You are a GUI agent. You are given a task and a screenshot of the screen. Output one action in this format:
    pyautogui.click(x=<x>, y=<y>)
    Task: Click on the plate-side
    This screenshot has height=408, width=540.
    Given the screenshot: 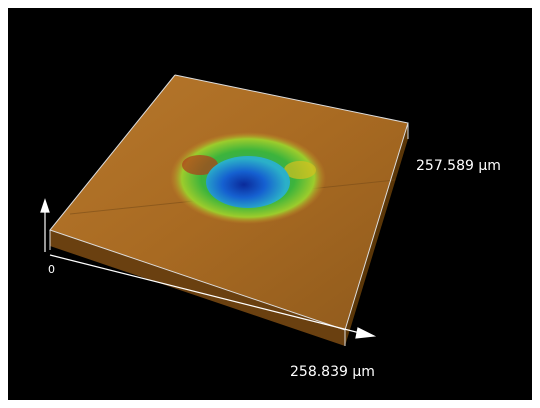 What is the action you would take?
    pyautogui.click(x=376, y=234)
    